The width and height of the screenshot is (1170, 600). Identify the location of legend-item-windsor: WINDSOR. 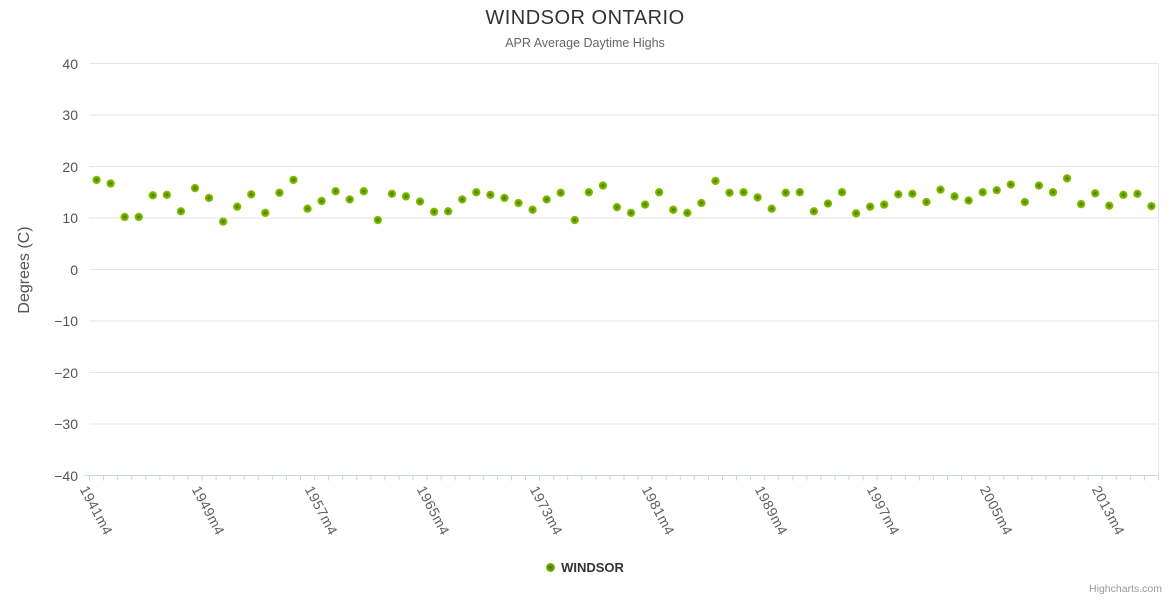
(585, 567).